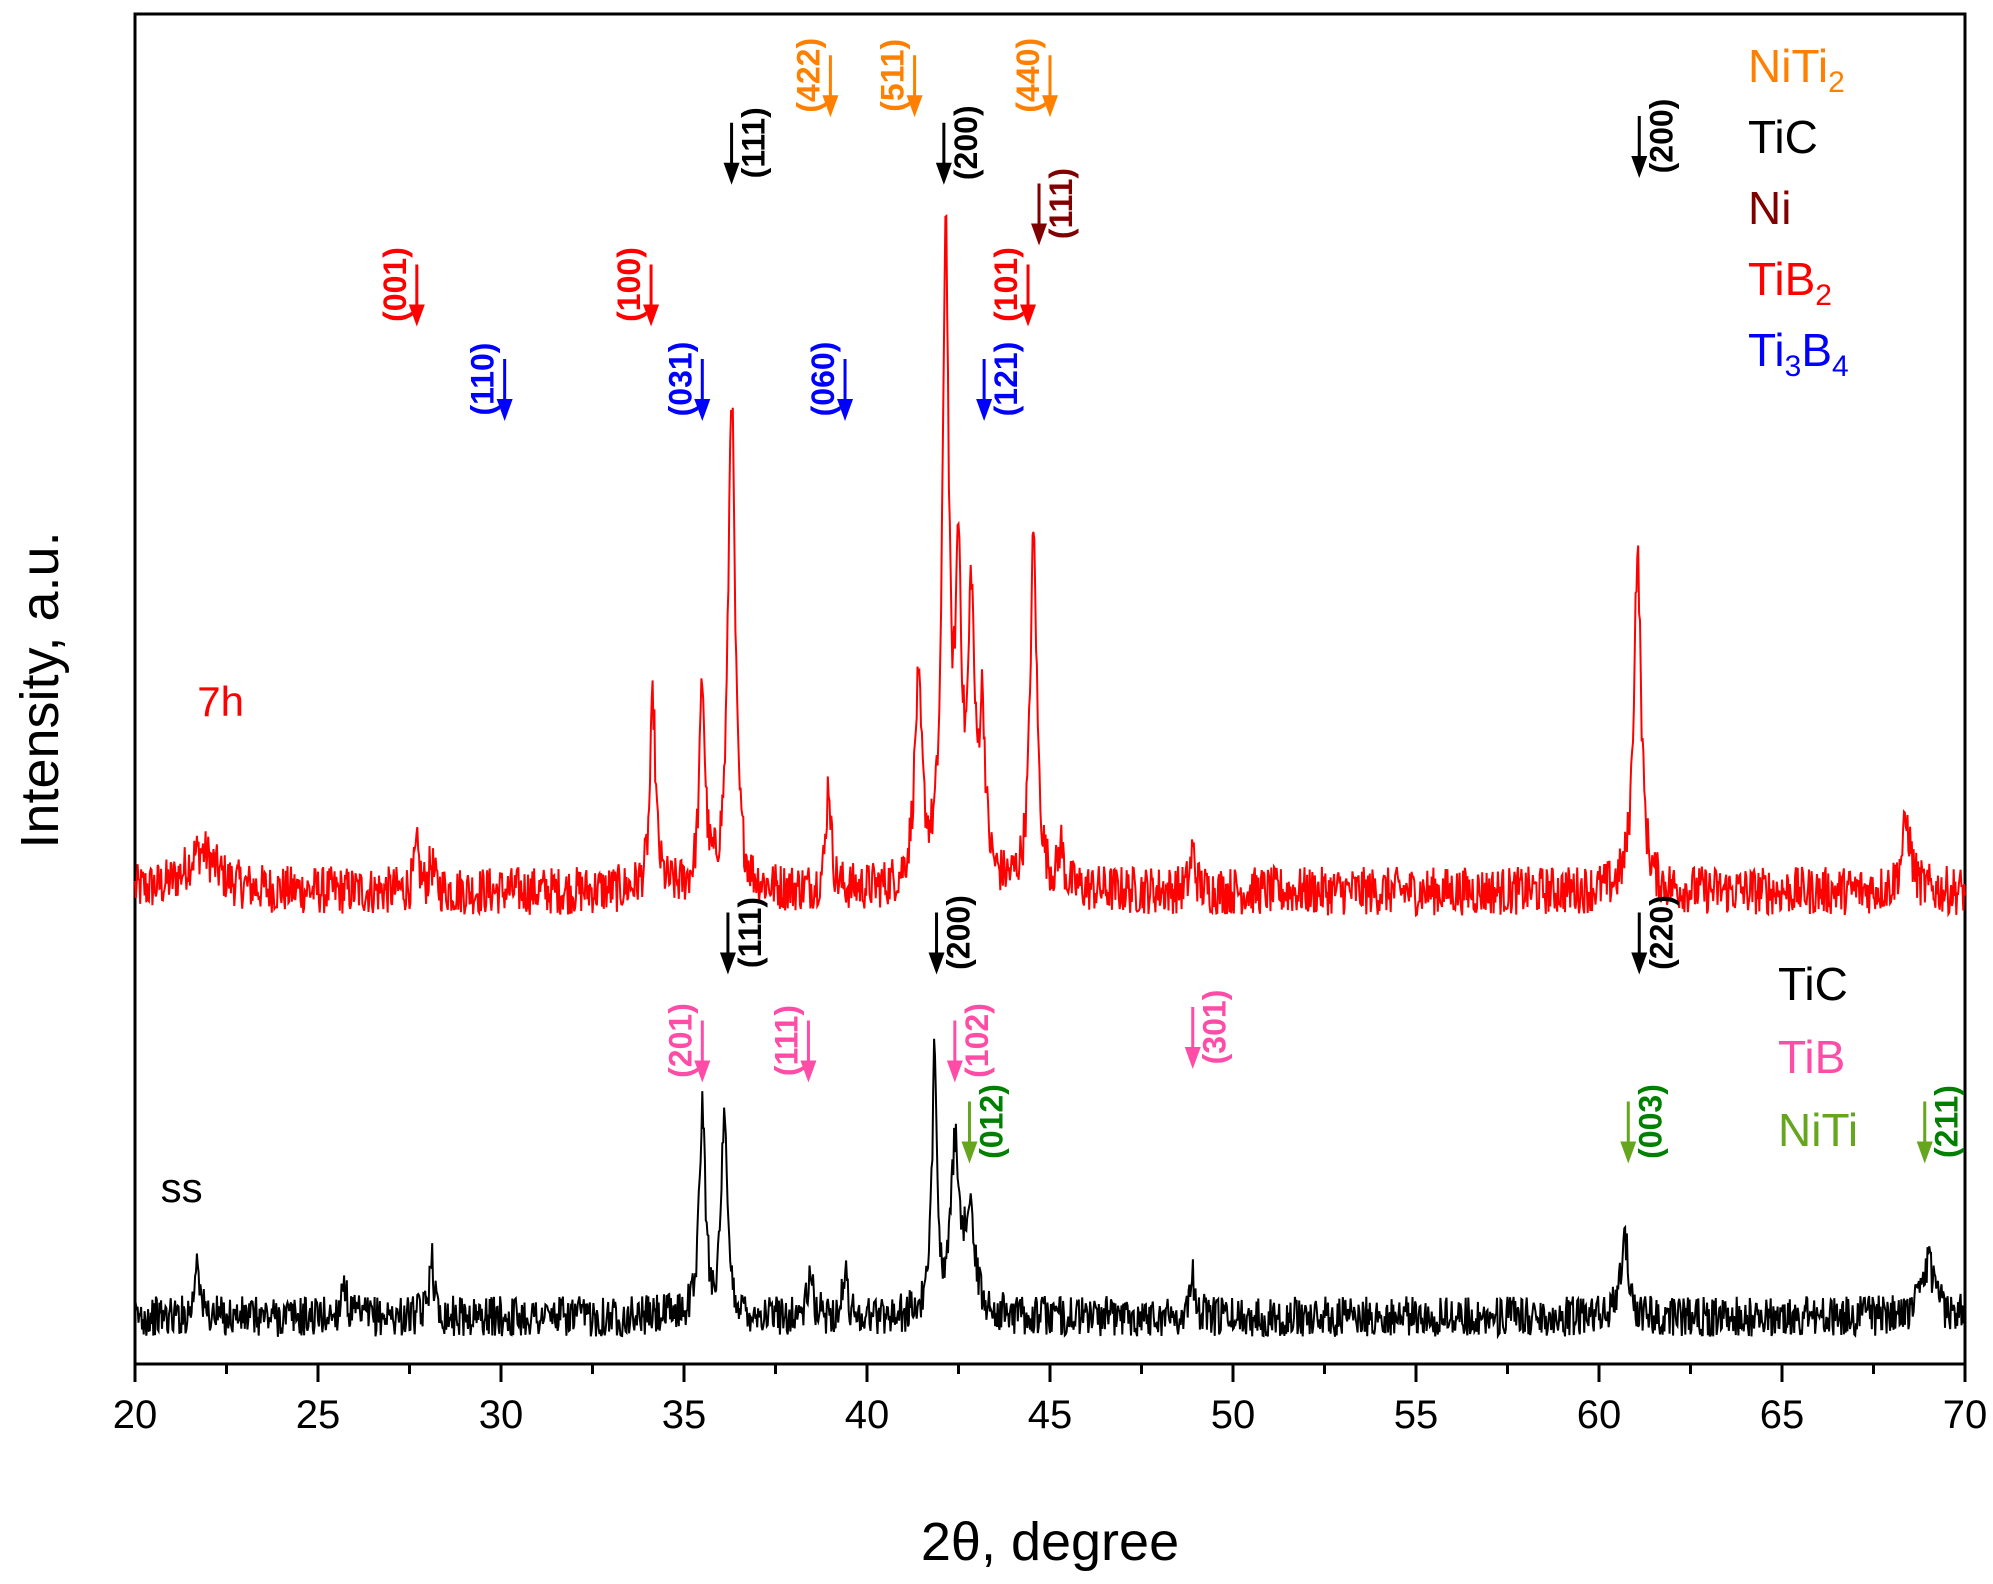  I want to click on legend-entry: NiTi, so click(1818, 1130).